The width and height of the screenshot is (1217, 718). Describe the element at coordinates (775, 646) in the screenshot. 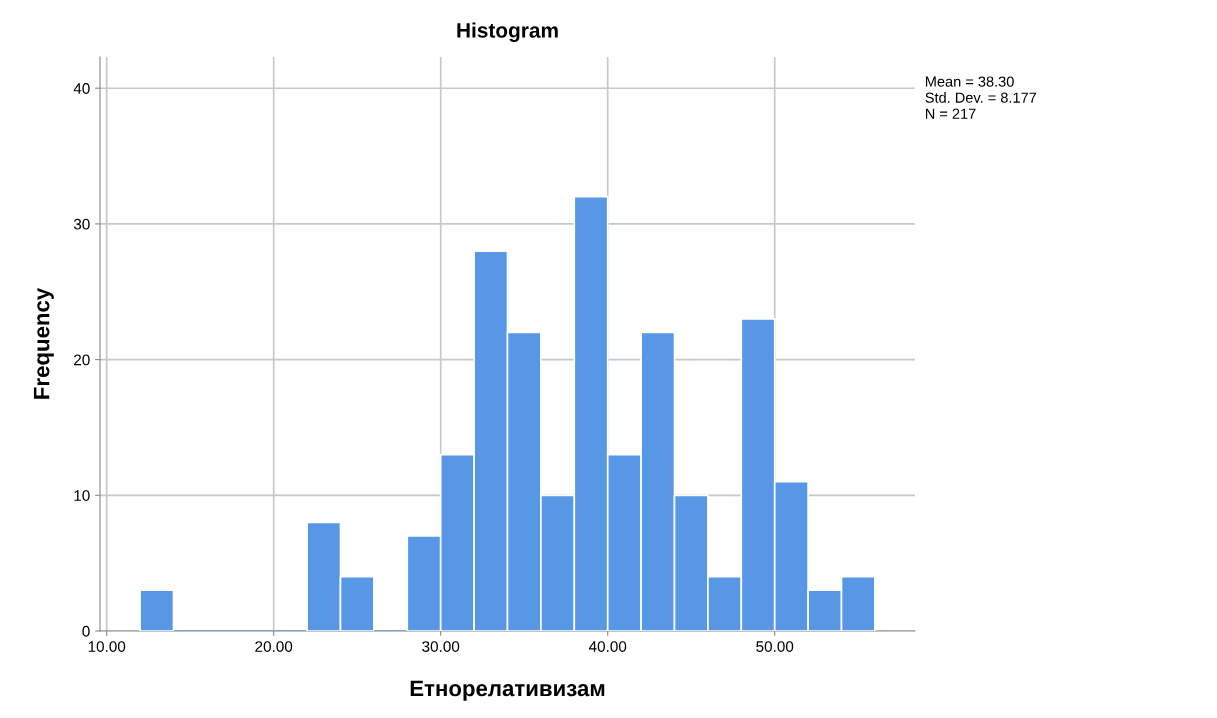

I see `x-tick-label: 50.00` at that location.